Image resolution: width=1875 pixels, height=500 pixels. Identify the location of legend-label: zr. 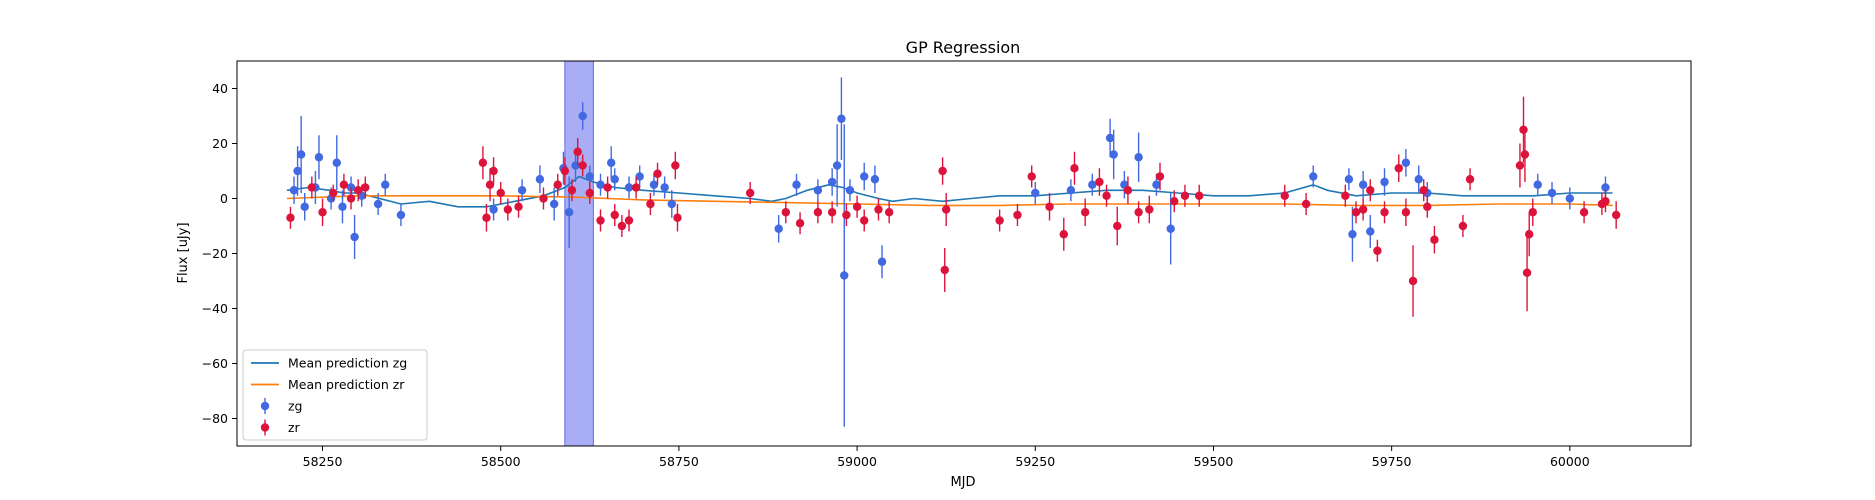
(294, 427).